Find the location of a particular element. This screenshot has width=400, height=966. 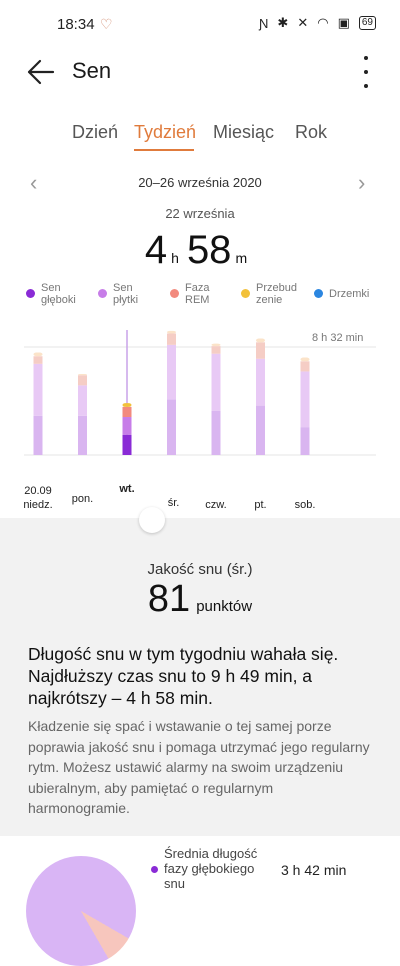

x-tick-date-0: 20.09 is located at coordinates (38, 491).